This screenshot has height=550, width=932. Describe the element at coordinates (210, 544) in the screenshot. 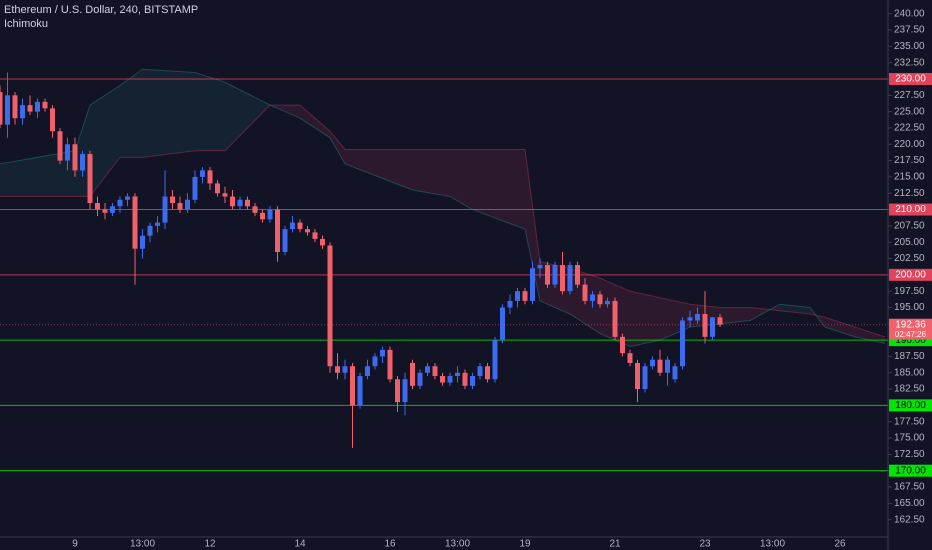

I see `x-tick-label: 12` at that location.